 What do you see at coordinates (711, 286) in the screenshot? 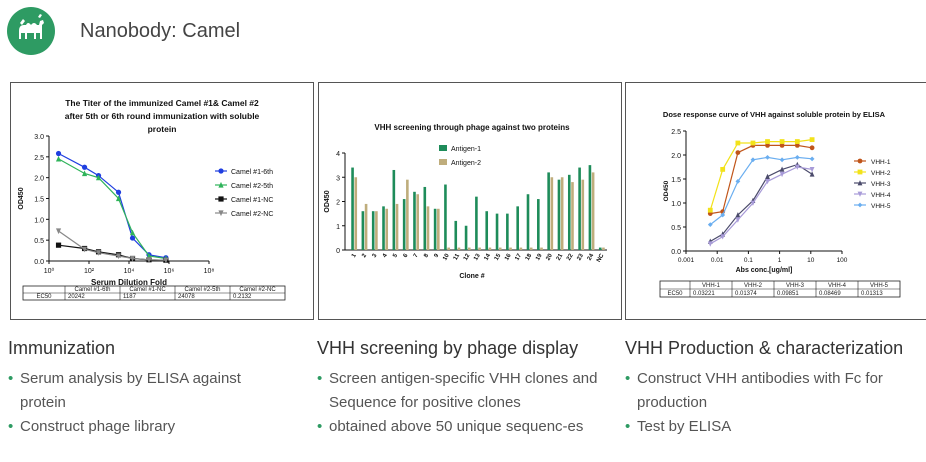
I see `table-header: VHH-1` at bounding box center [711, 286].